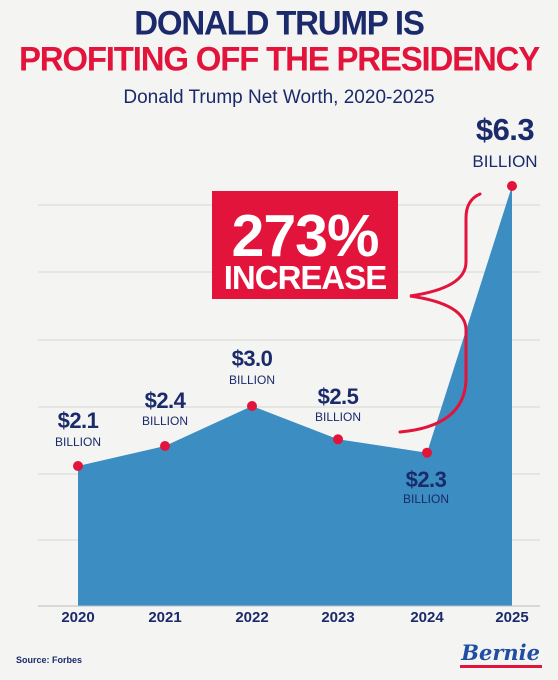 The width and height of the screenshot is (558, 680). I want to click on data-point-2020, so click(78, 466).